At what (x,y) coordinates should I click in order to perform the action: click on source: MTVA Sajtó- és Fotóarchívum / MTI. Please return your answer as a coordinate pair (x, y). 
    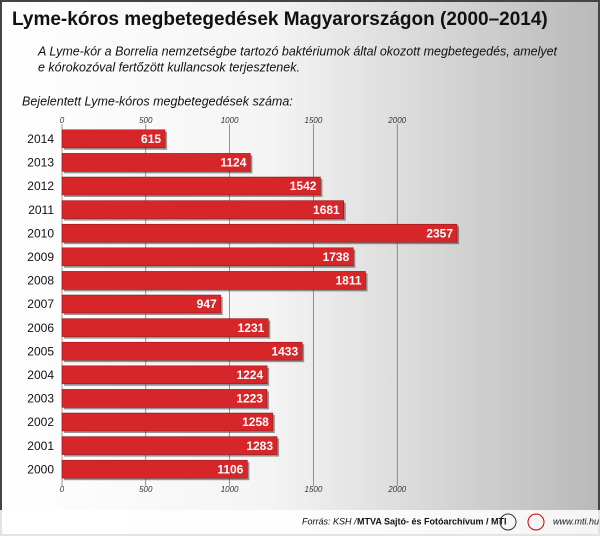
    Looking at the image, I should click on (432, 521).